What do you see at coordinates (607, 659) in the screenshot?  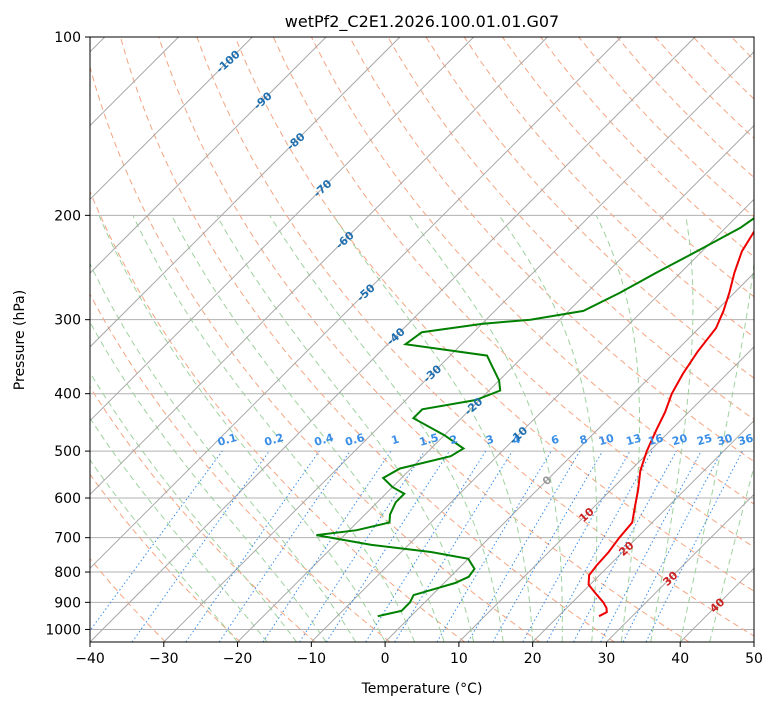 I see `x-tick-label: 30` at bounding box center [607, 659].